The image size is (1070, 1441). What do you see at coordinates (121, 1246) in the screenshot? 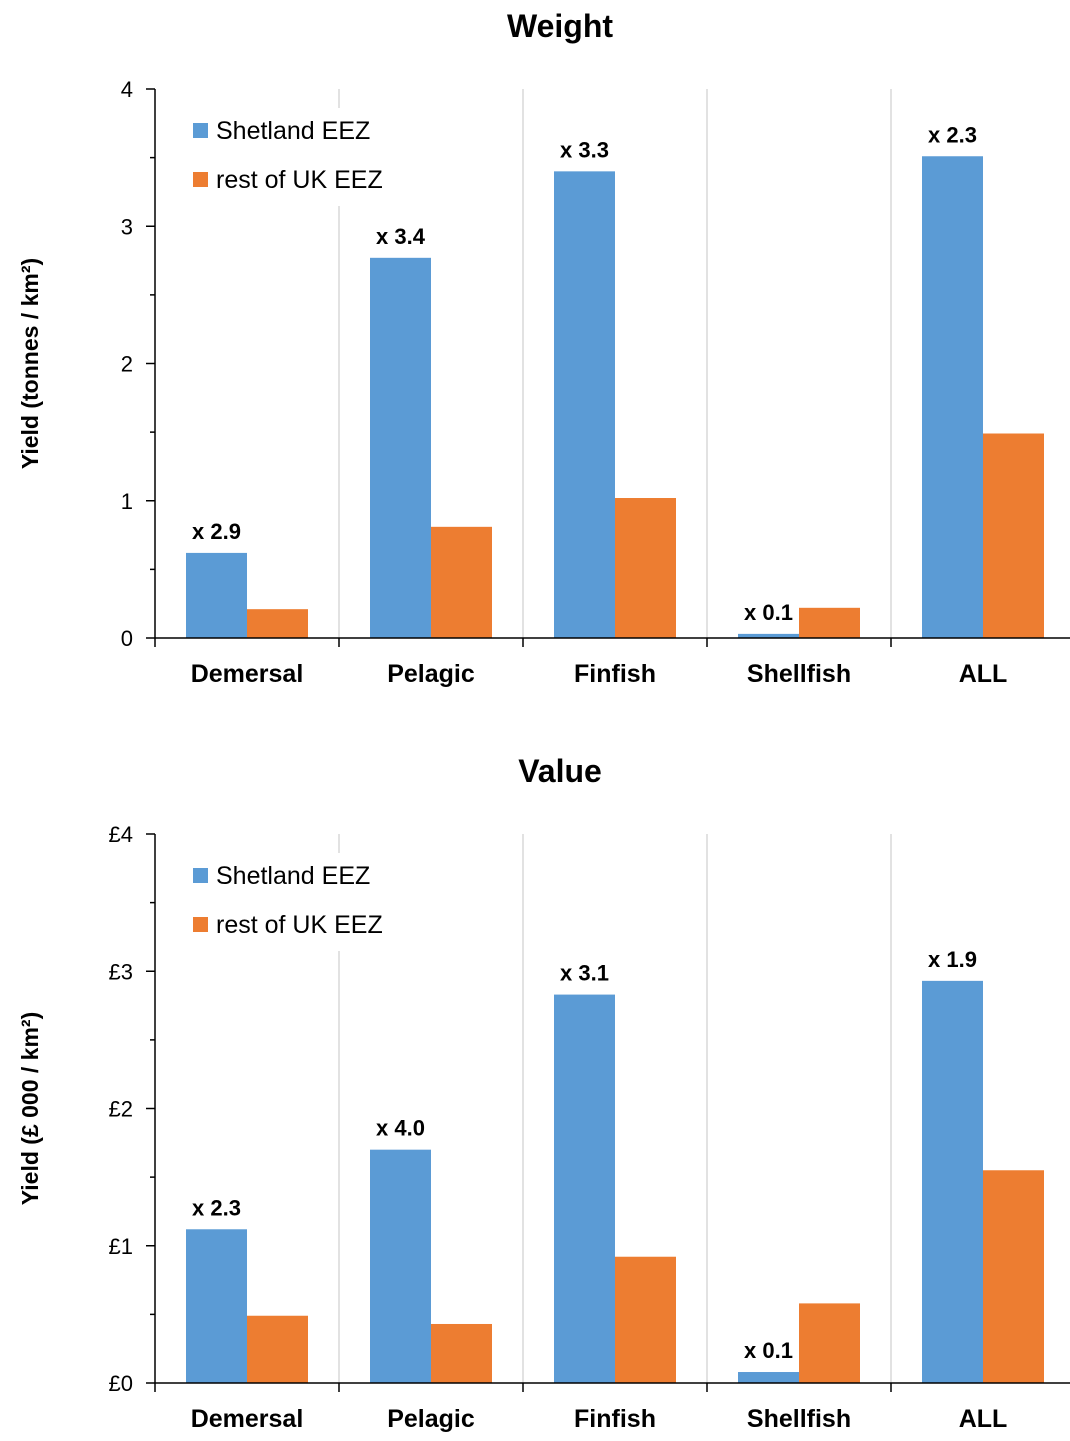
I see `value-y-tick-label: £1` at bounding box center [121, 1246].